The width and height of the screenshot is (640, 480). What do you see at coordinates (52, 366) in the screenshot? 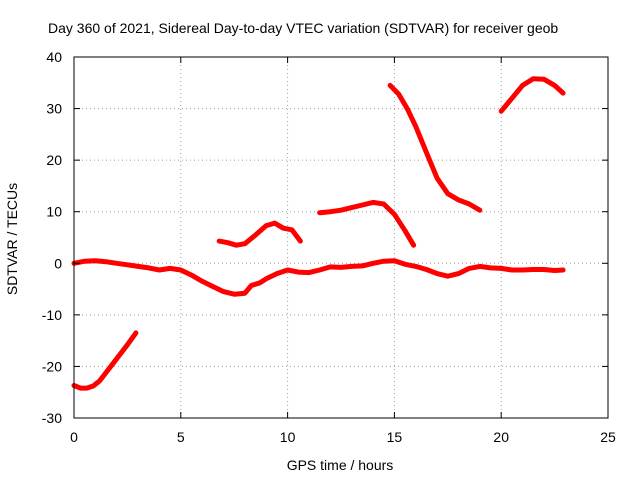
I see `y-tick-label: -20` at bounding box center [52, 366].